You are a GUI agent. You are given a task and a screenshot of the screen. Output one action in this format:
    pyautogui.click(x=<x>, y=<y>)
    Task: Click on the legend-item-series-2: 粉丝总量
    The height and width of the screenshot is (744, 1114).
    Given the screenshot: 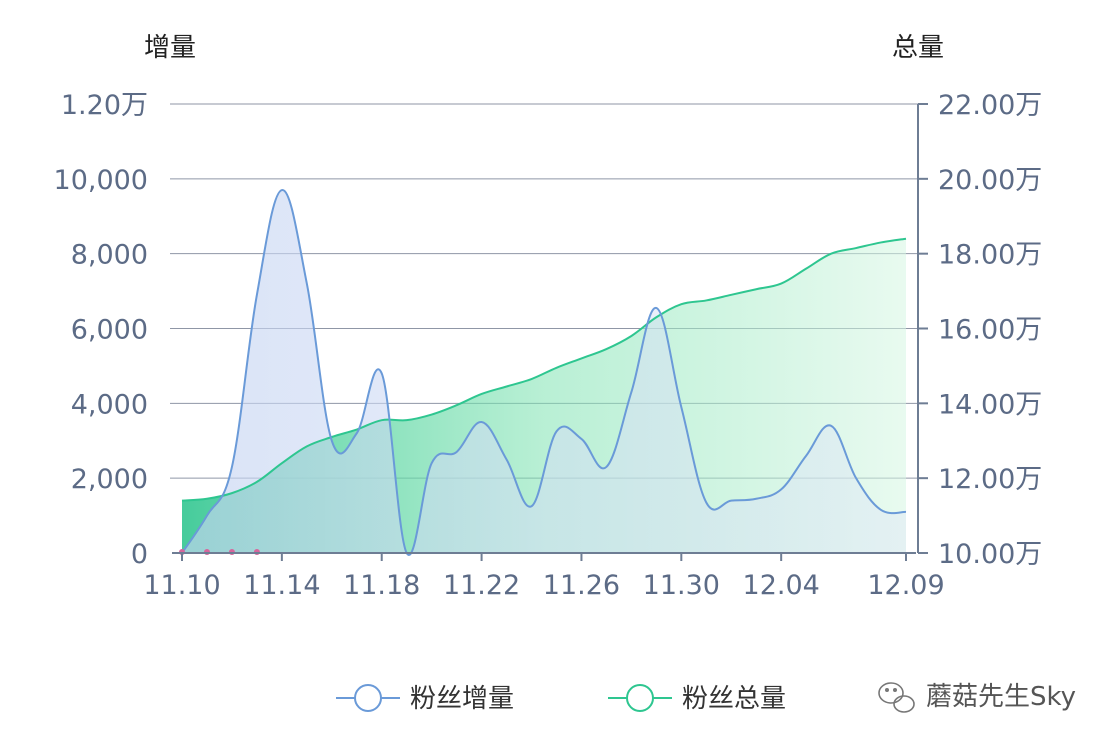 What is the action you would take?
    pyautogui.click(x=697, y=699)
    